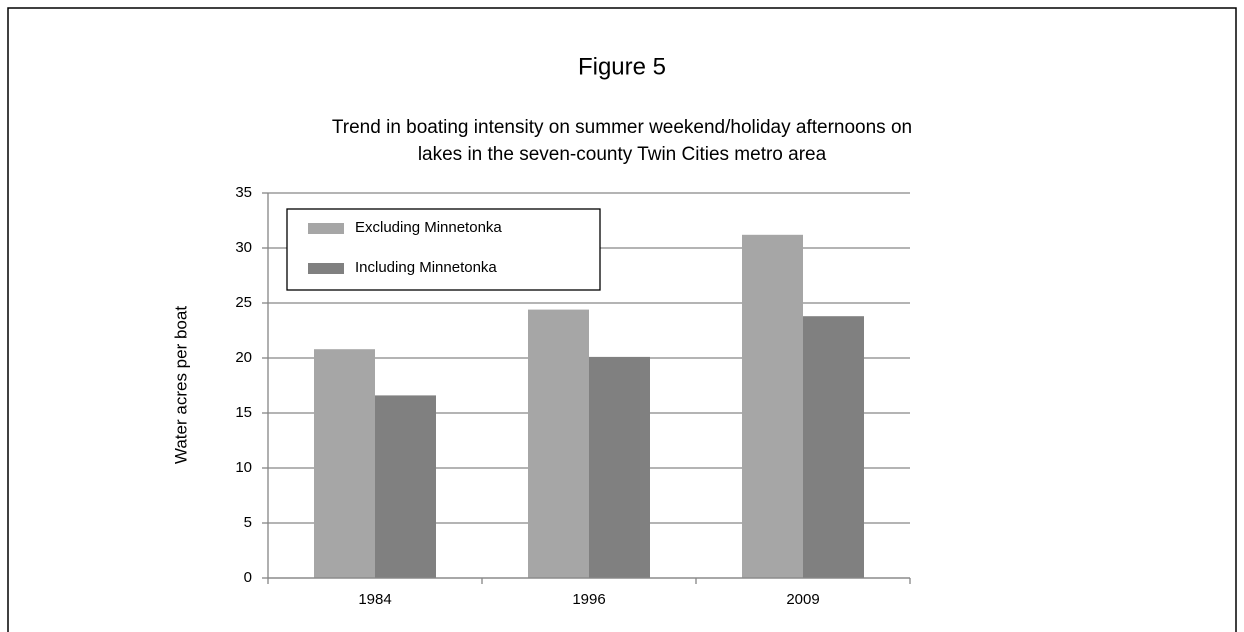  What do you see at coordinates (243, 412) in the screenshot?
I see `y-tick-label: 15` at bounding box center [243, 412].